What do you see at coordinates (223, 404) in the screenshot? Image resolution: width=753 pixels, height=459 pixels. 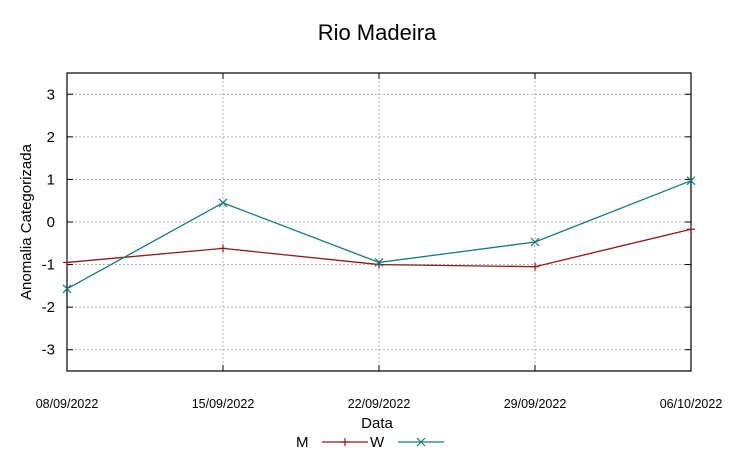 I see `x-tick-label: 15/09/2022` at bounding box center [223, 404].